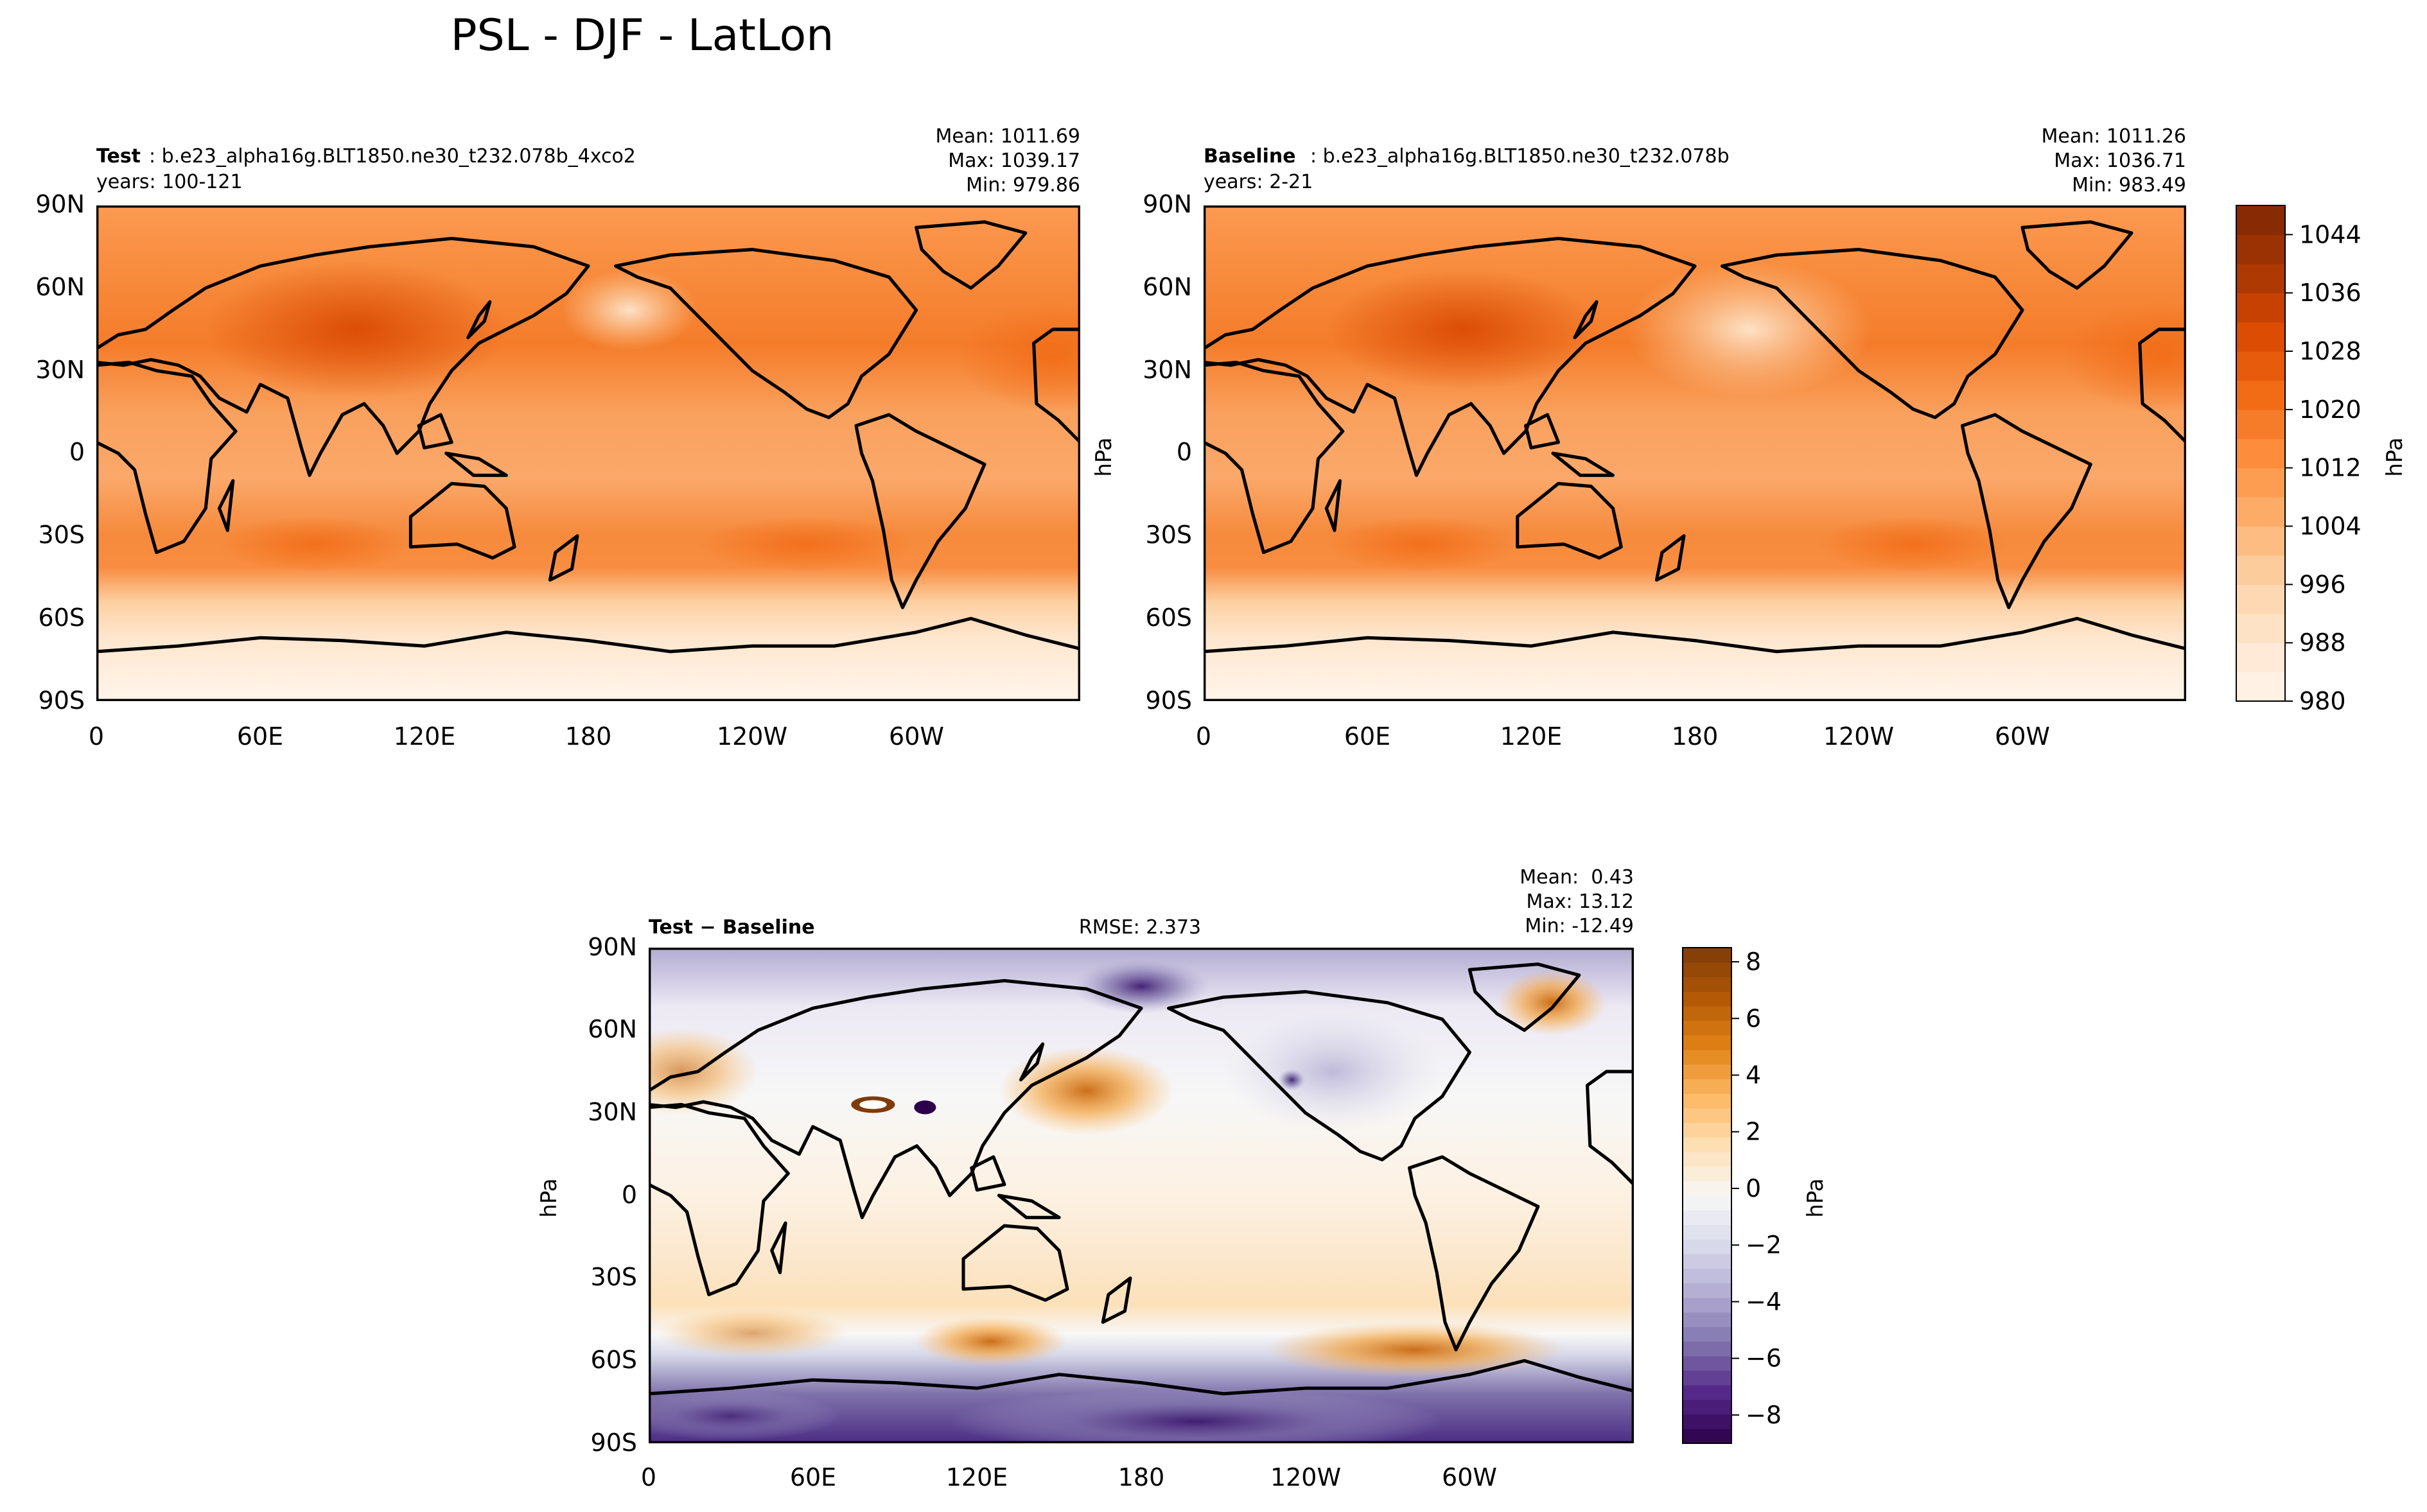 This screenshot has width=2427, height=1512. I want to click on diff-colorbar-label: hPa, so click(1815, 1197).